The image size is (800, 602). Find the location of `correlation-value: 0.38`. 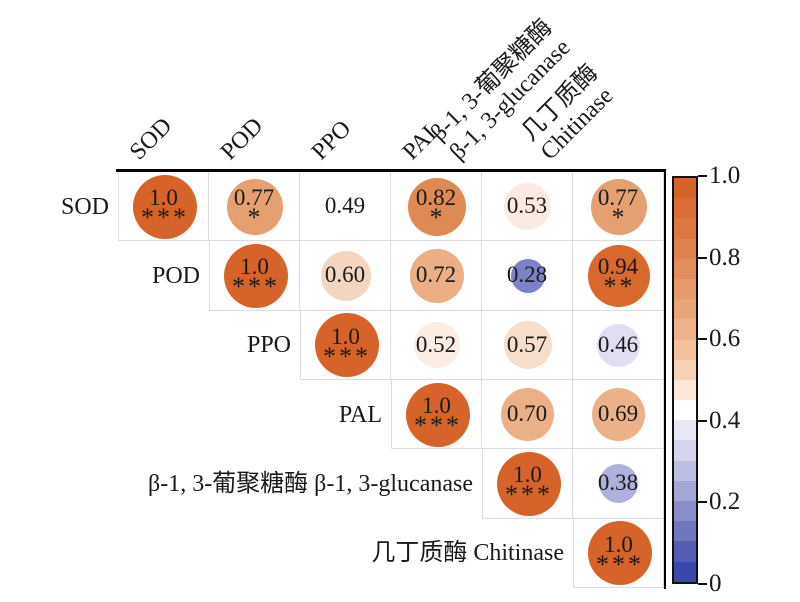

correlation-value: 0.38 is located at coordinates (618, 483).